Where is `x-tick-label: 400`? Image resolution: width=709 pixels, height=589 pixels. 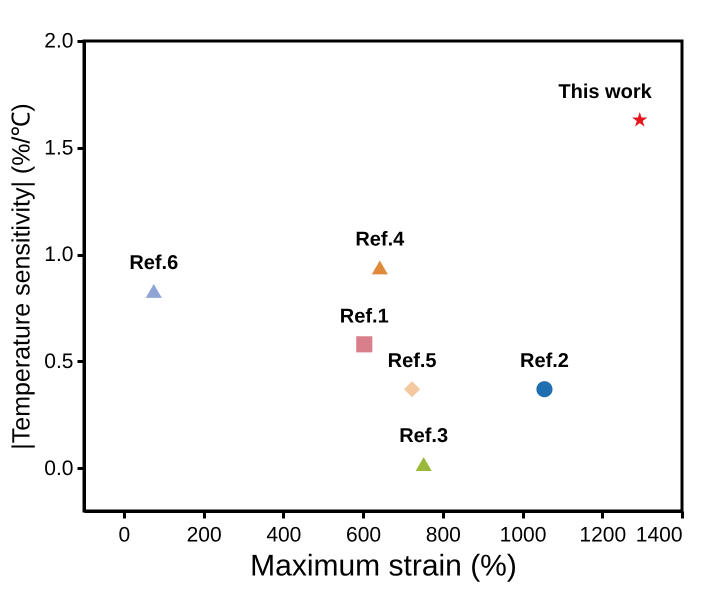 x-tick-label: 400 is located at coordinates (284, 535).